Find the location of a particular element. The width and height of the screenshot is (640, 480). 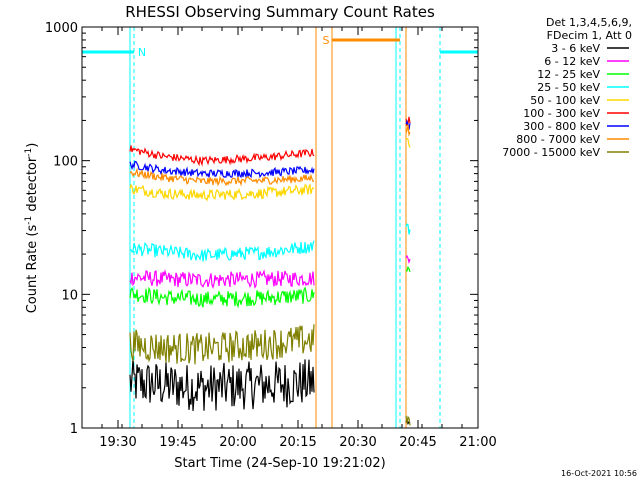

legend-label: 300 - 800 keV is located at coordinates (561, 126).